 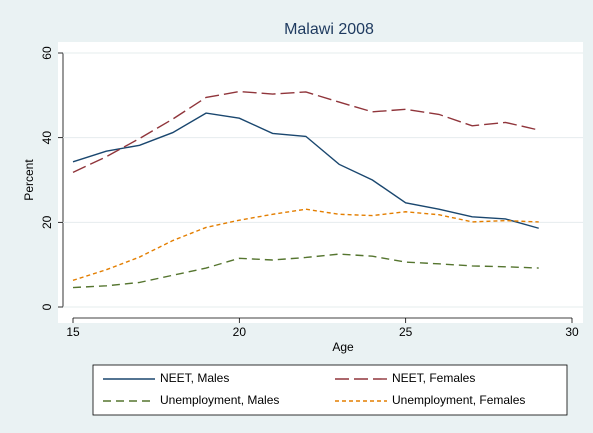 I want to click on y-tick-label: 0, so click(x=47, y=306).